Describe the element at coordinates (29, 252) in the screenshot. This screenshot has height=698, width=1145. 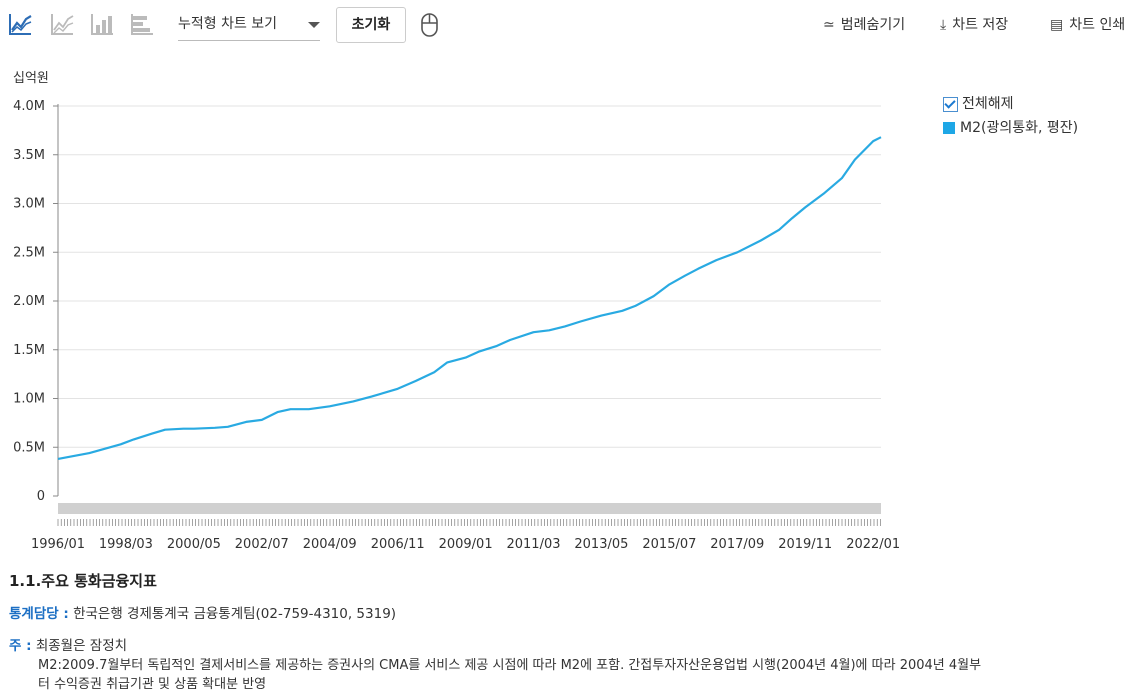
I see `y-tick-label: 2.5M` at that location.